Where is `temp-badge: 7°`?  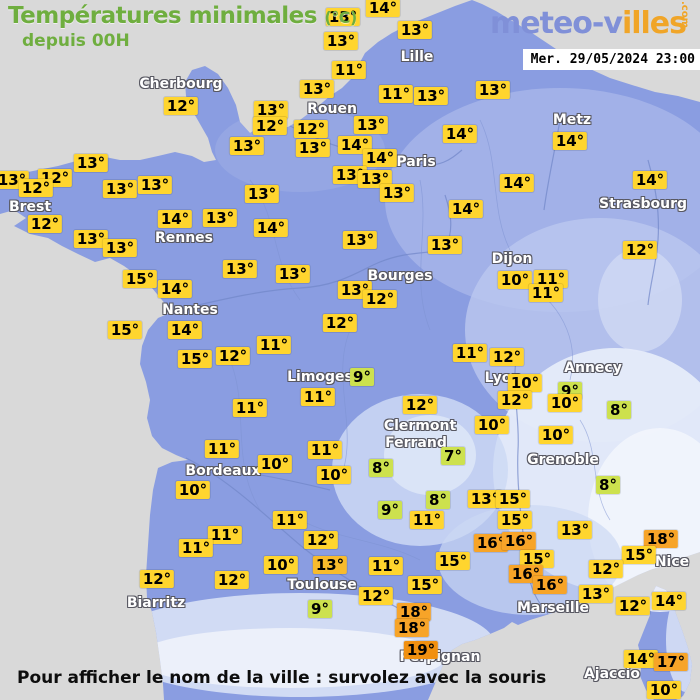 temp-badge: 7° is located at coordinates (453, 456).